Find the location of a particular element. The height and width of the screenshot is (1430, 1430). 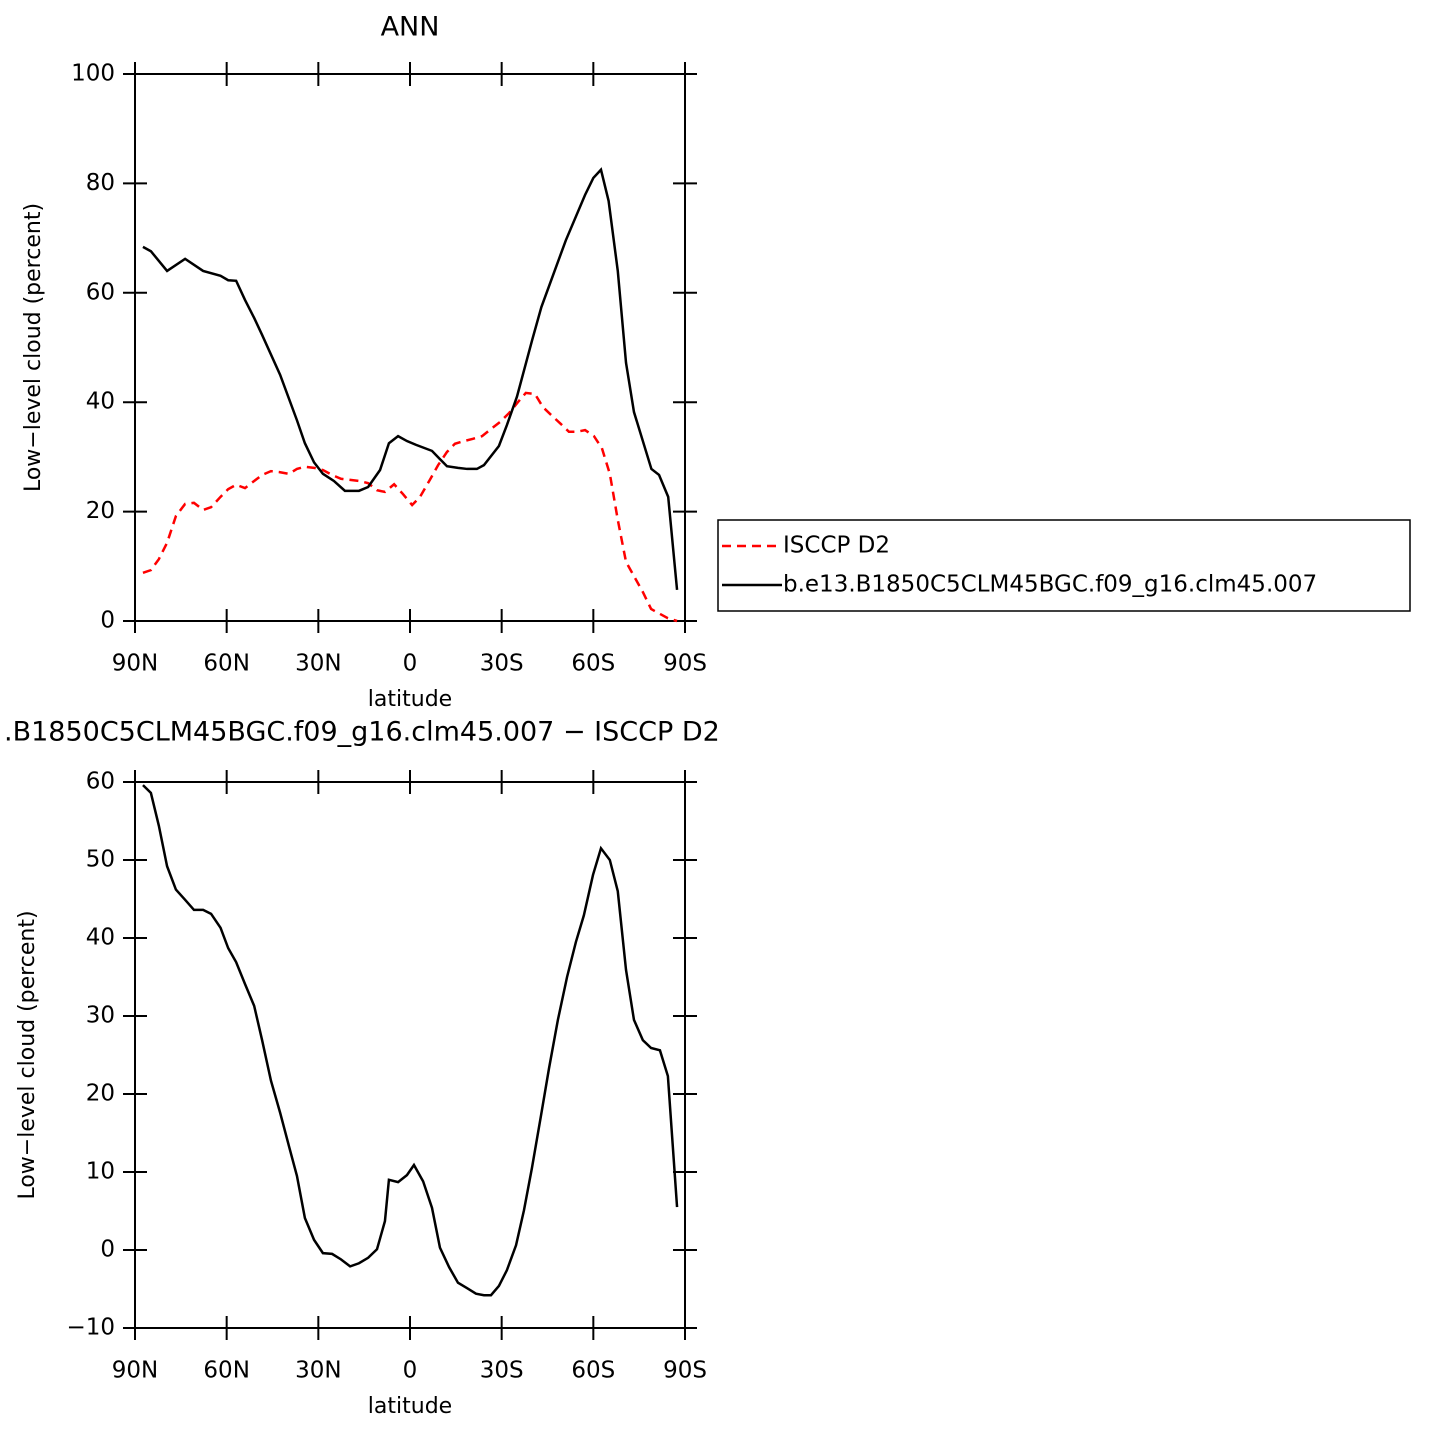

y-tick-label: 30 is located at coordinates (100, 1016).